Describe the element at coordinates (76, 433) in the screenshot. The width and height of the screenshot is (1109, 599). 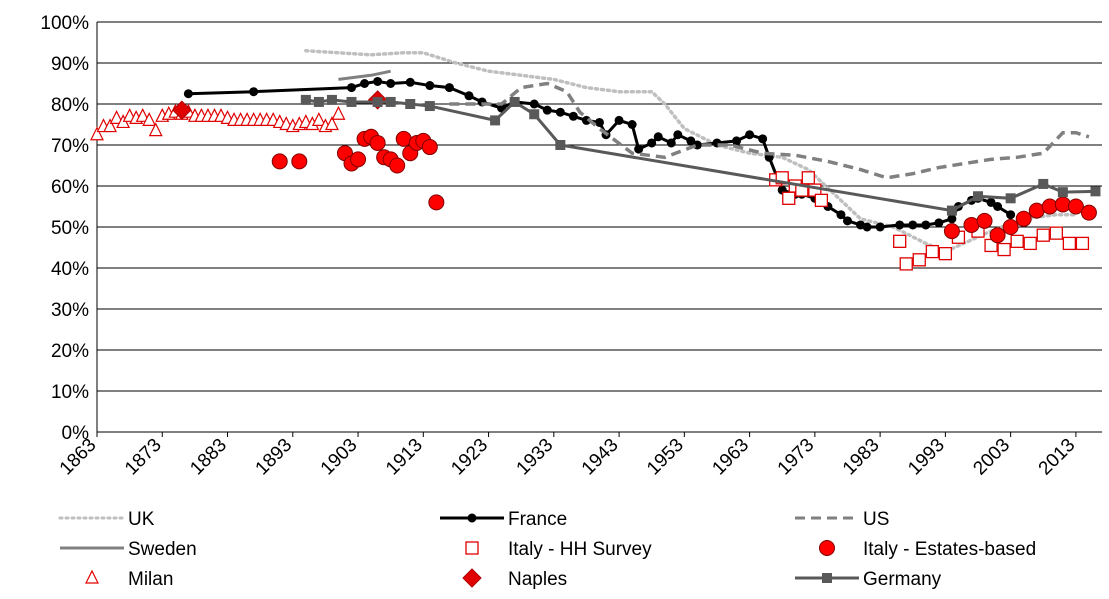
I see `y-tick-label: 0%` at that location.